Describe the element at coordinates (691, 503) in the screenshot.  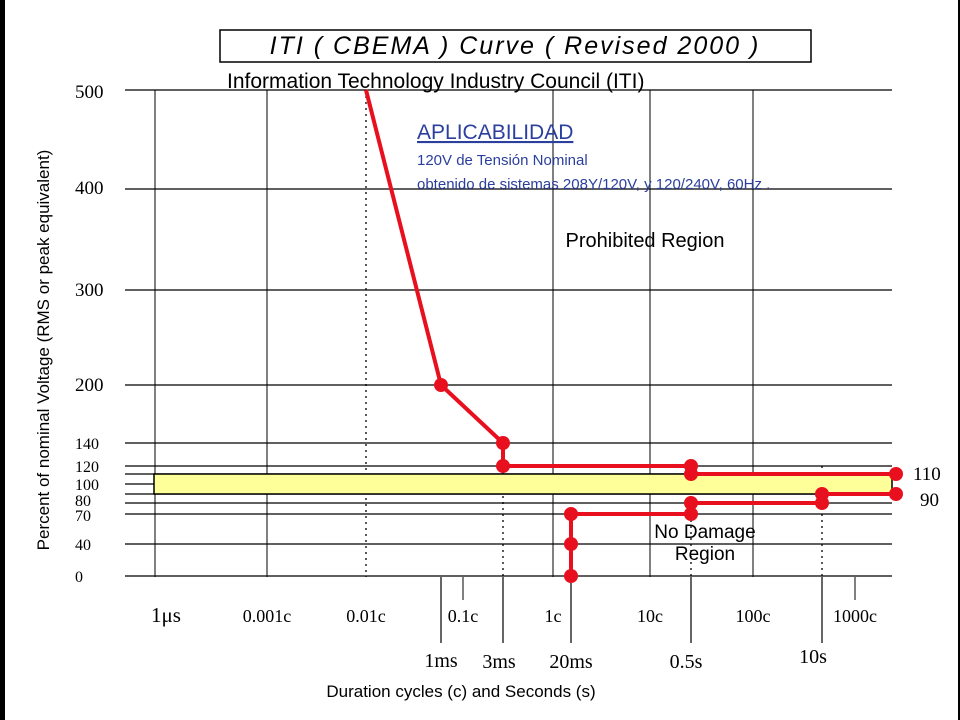
I see `point-undervoltage-0.5s-80` at that location.